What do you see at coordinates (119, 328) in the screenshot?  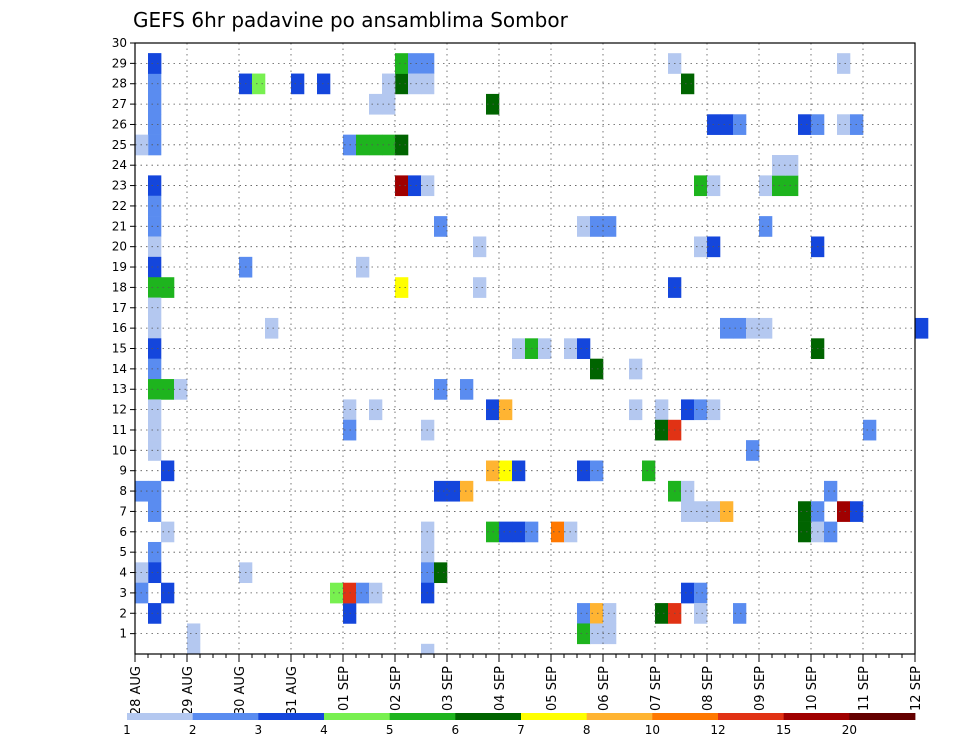 I see `y-tick-label-16: 16` at bounding box center [119, 328].